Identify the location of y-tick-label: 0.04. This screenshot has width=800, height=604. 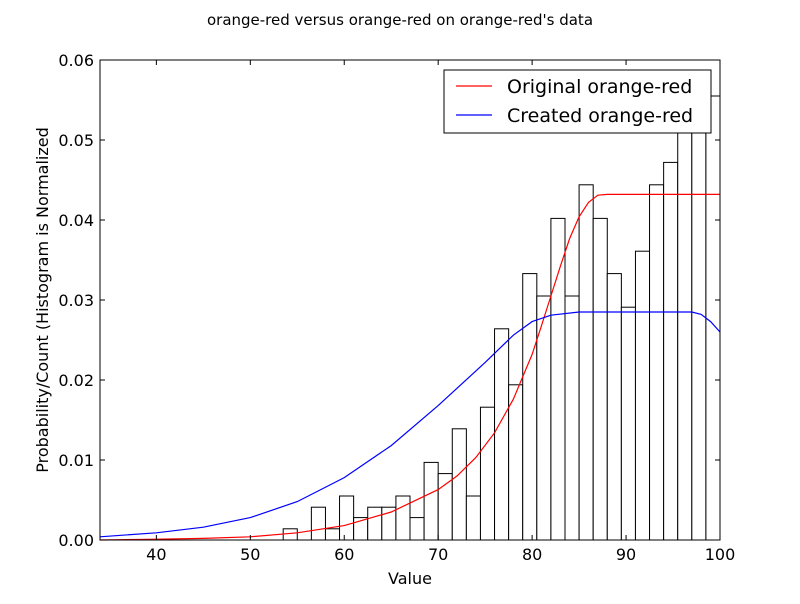
(76, 220).